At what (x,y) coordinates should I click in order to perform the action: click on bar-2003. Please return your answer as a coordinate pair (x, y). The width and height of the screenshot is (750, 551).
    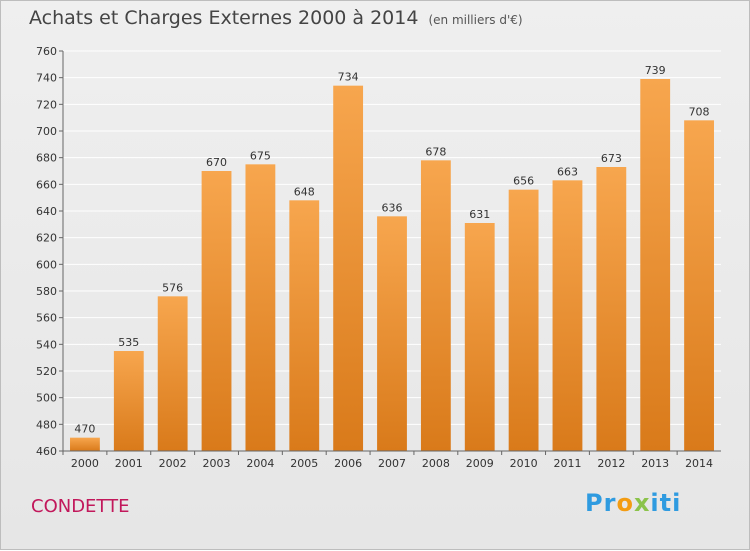
    Looking at the image, I should click on (216, 311).